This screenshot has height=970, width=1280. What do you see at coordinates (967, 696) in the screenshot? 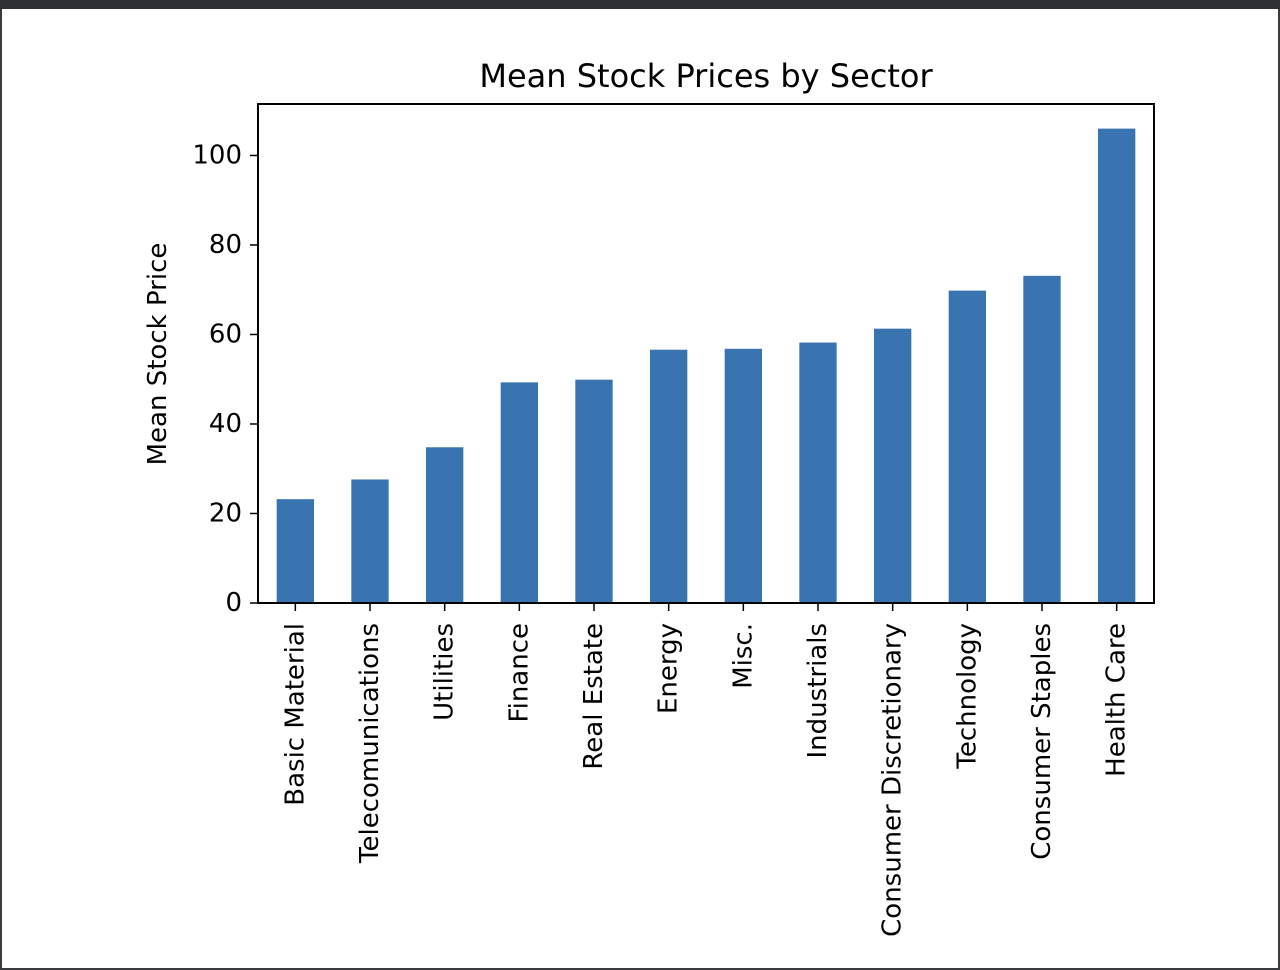
I see `x-tick-label: Technology` at bounding box center [967, 696].